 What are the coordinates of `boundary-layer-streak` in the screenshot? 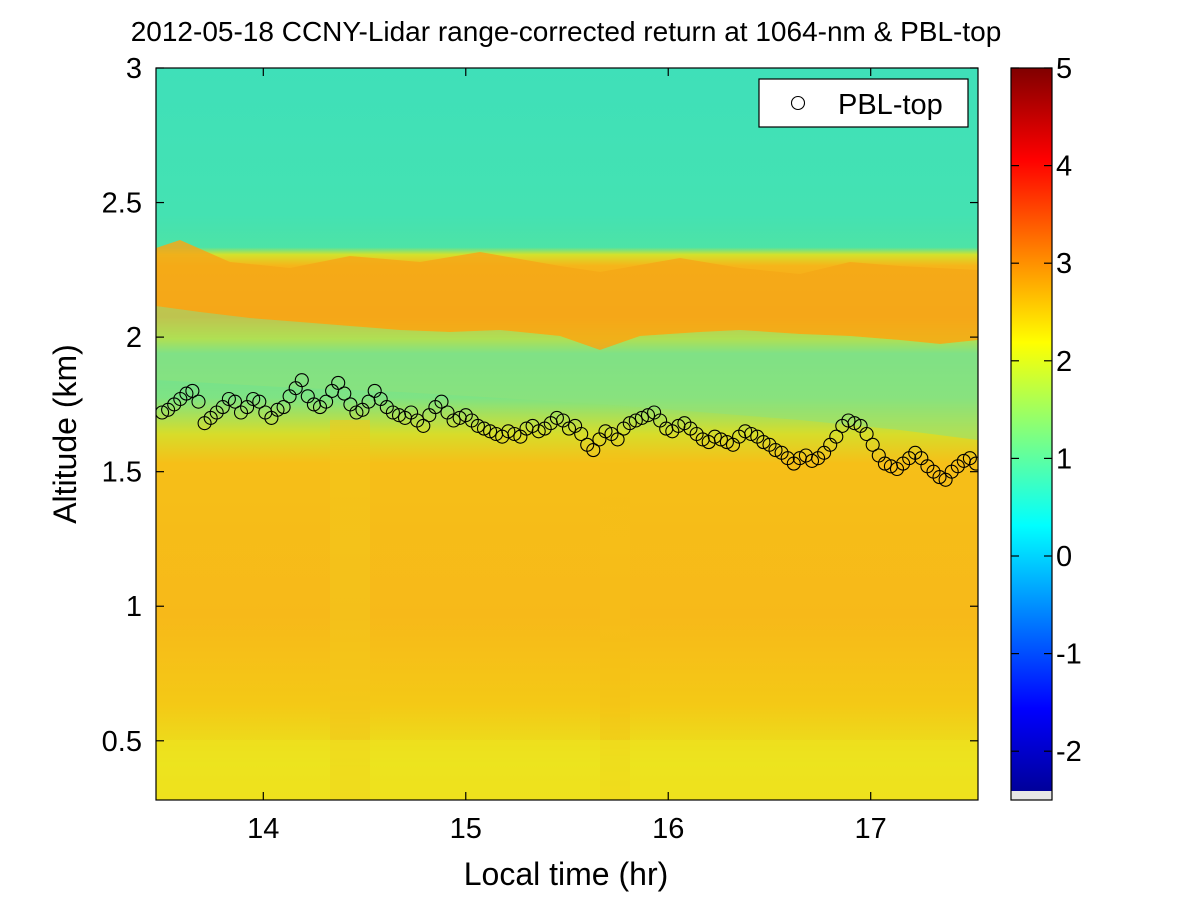 It's located at (350, 610).